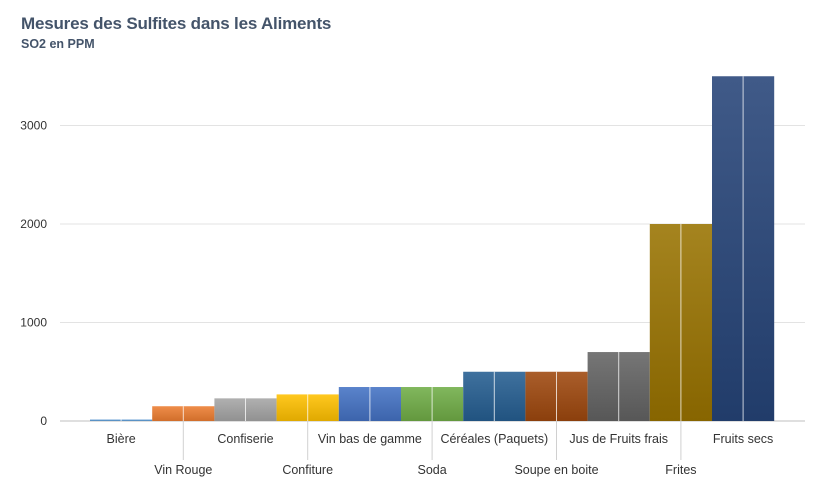 Image resolution: width=825 pixels, height=498 pixels. What do you see at coordinates (556, 470) in the screenshot?
I see `category-label: Soupe en boite` at bounding box center [556, 470].